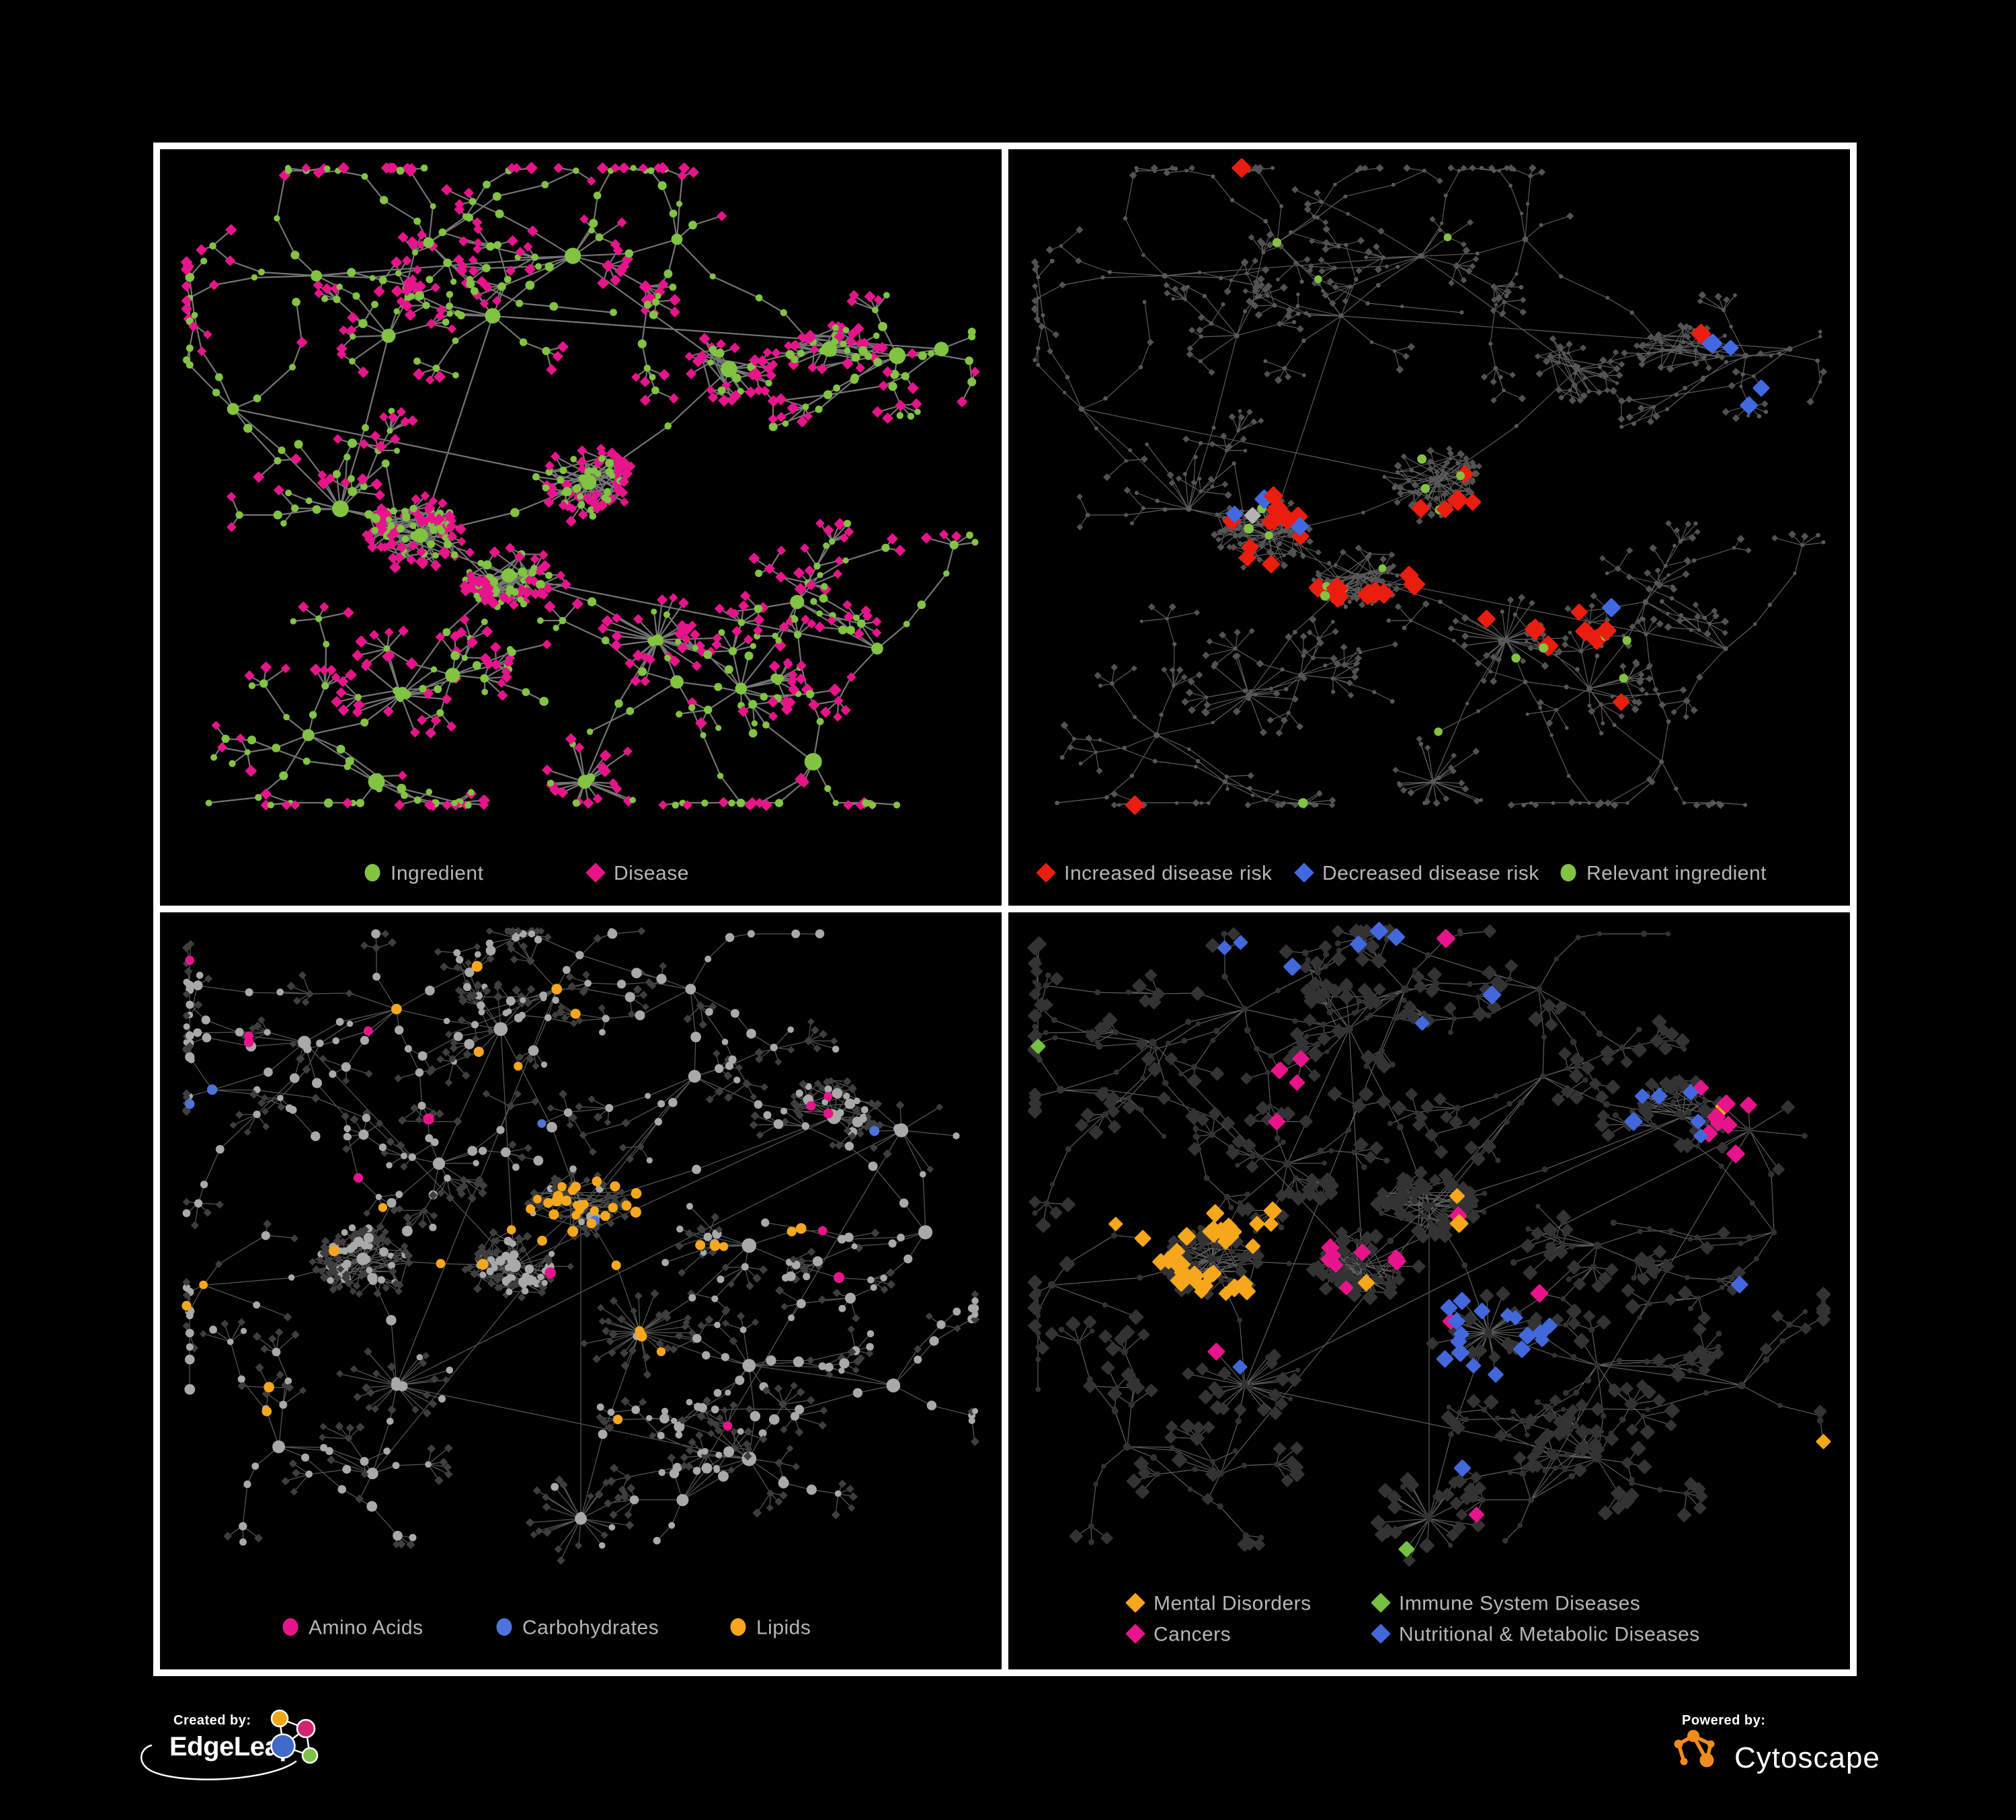  I want to click on cytoscape-logo-nodes, so click(1694, 1749).